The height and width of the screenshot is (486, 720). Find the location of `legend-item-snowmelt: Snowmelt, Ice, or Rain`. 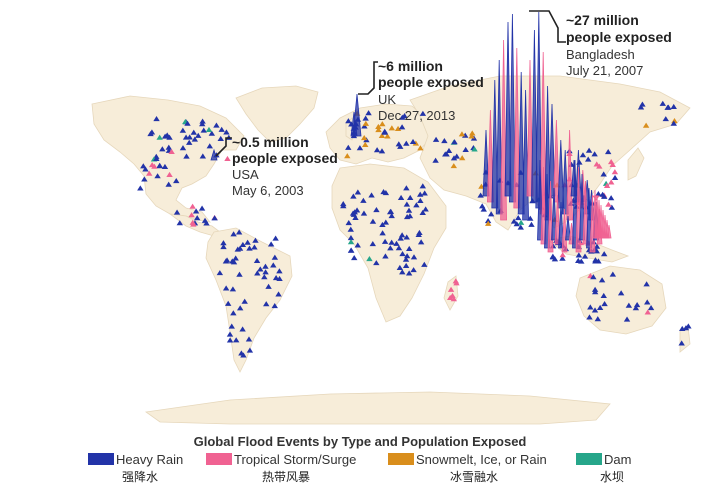

legend-item-snowmelt: Snowmelt, Ice, or Rain is located at coordinates (467, 459).